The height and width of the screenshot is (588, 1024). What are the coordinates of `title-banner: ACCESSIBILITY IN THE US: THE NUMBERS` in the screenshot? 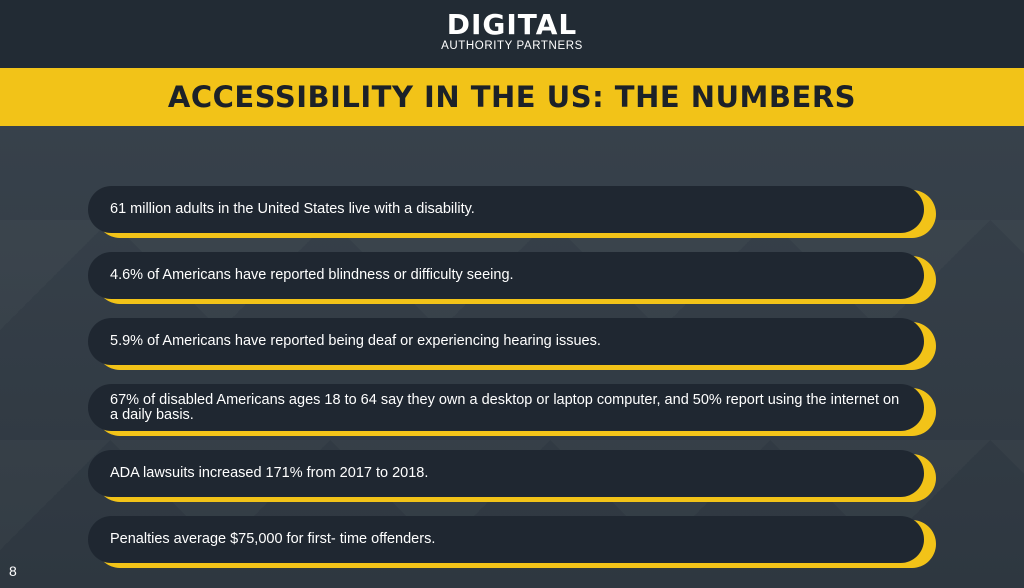 It's located at (512, 97).